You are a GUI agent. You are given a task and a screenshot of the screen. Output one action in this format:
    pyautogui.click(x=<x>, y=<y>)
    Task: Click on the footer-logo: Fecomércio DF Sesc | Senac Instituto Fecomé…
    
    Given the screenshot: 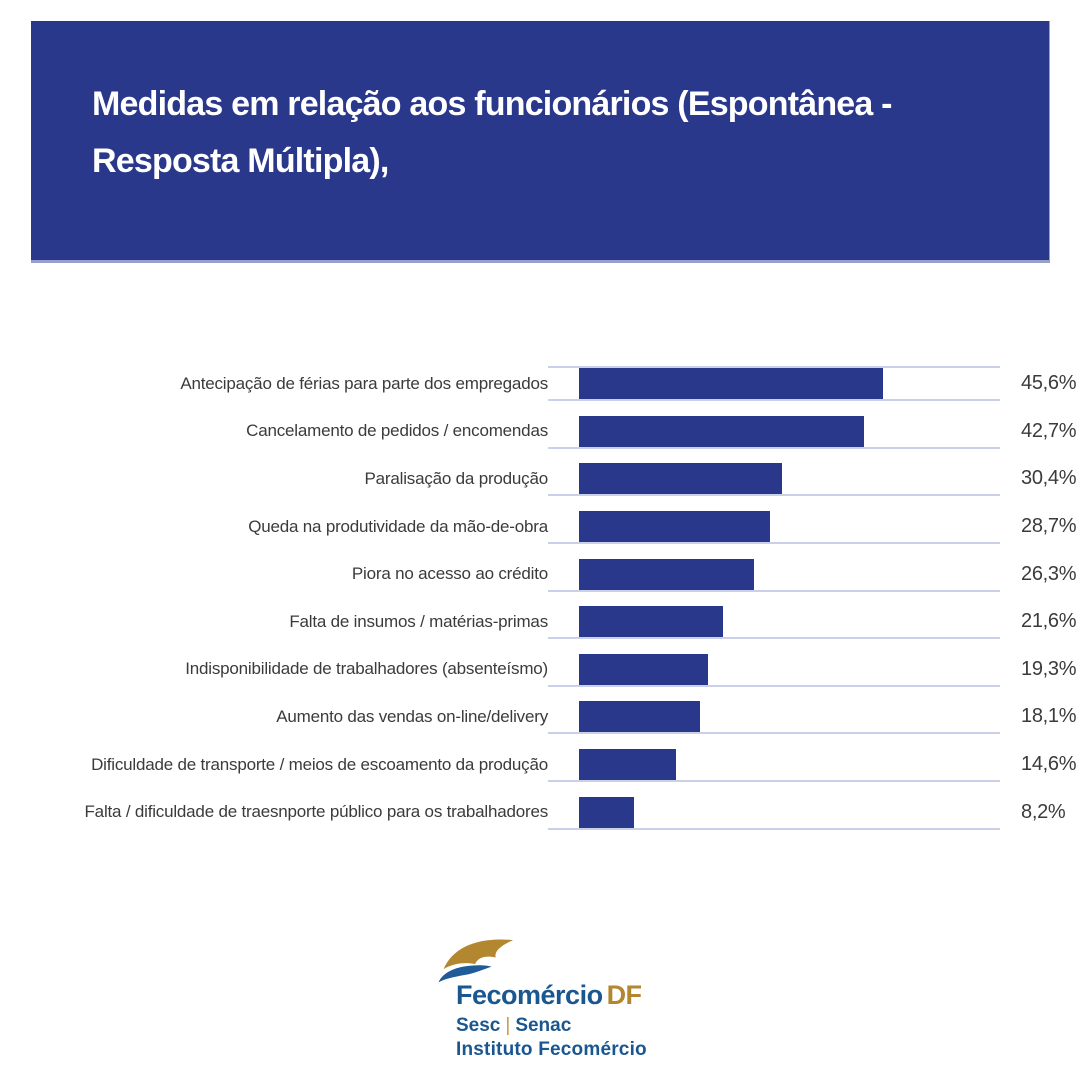 What is the action you would take?
    pyautogui.click(x=568, y=998)
    